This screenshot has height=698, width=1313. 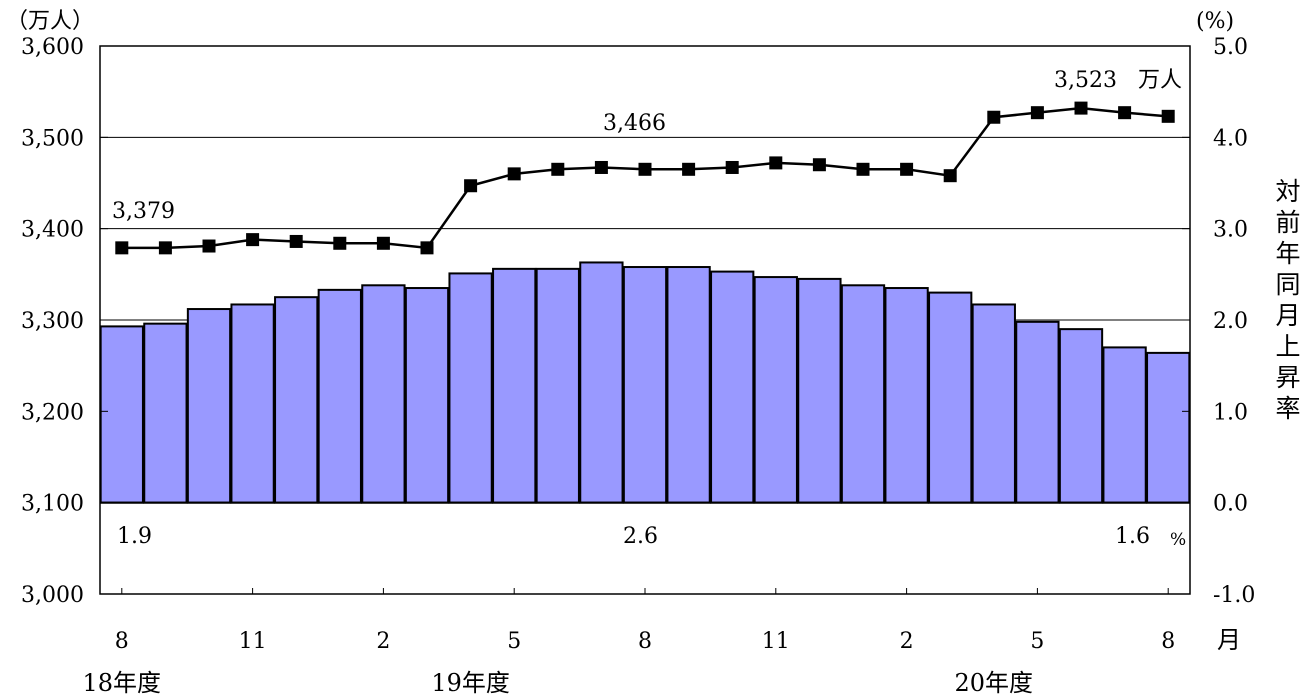 I want to click on right-tick-label: 2.0, so click(x=1230, y=321).